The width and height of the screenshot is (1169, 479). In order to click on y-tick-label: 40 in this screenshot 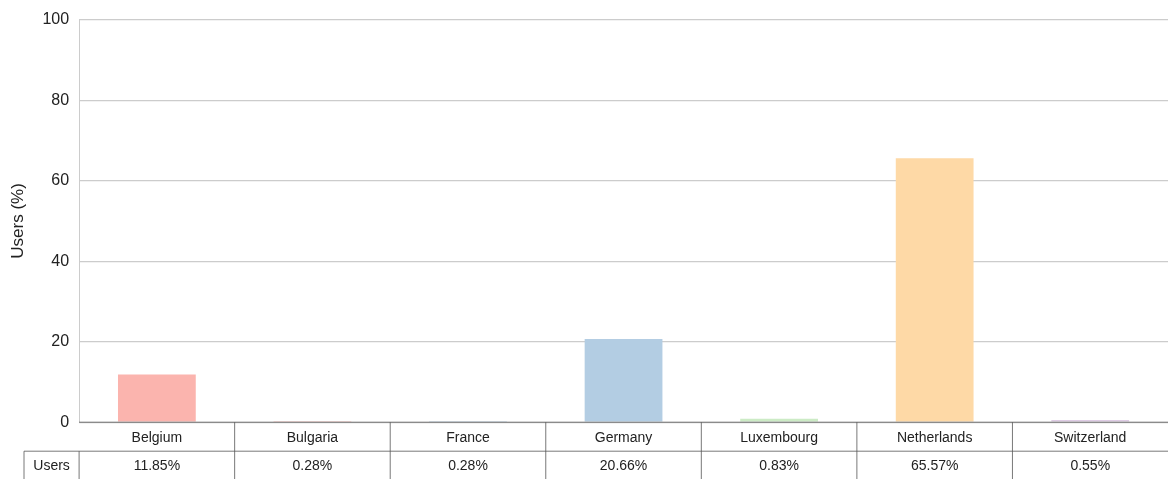, I will do `click(60, 260)`.